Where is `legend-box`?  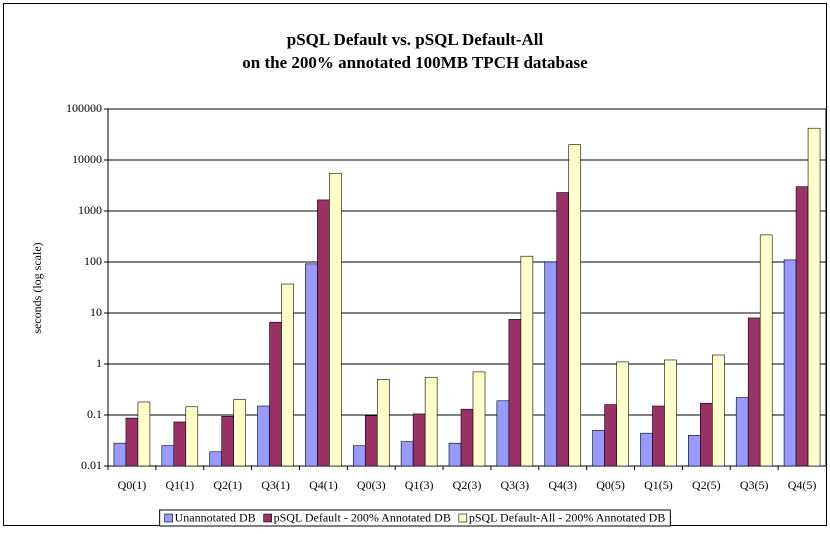 legend-box is located at coordinates (415, 518).